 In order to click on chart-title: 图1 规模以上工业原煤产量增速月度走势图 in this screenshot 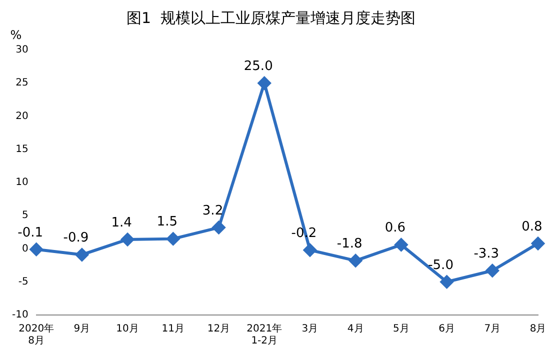, I will do `click(271, 17)`.